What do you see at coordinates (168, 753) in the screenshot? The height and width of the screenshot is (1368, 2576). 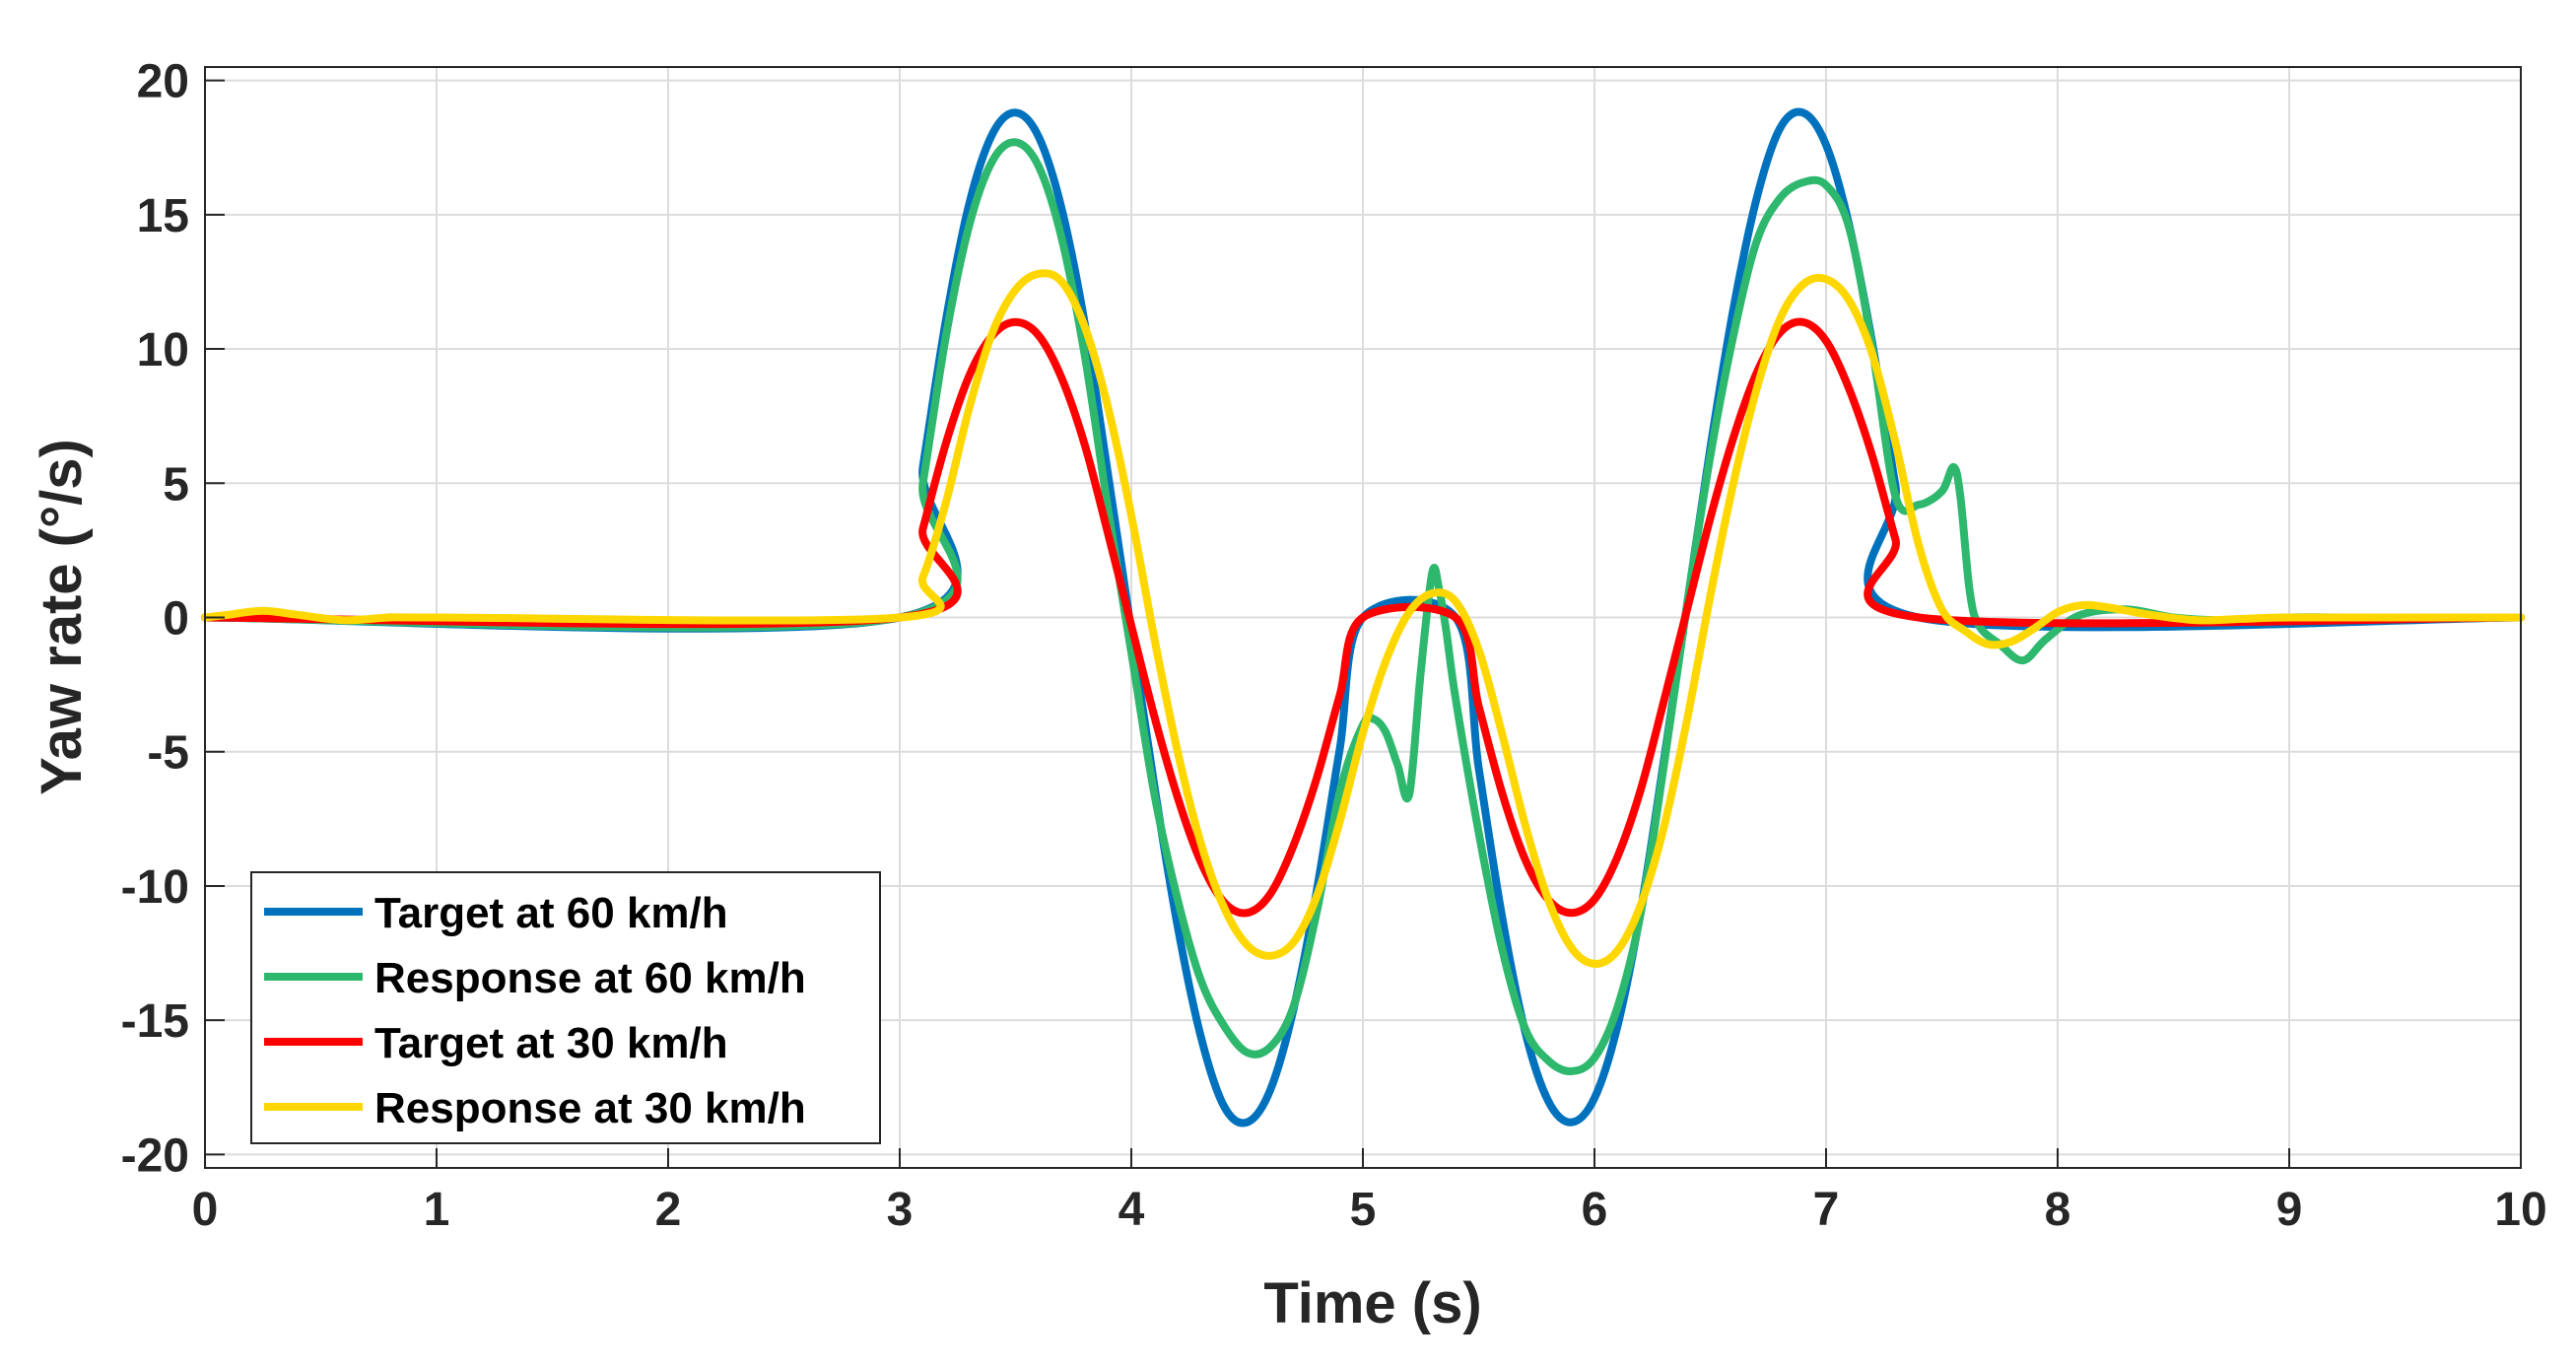 I see `y-tick-label: -5` at bounding box center [168, 753].